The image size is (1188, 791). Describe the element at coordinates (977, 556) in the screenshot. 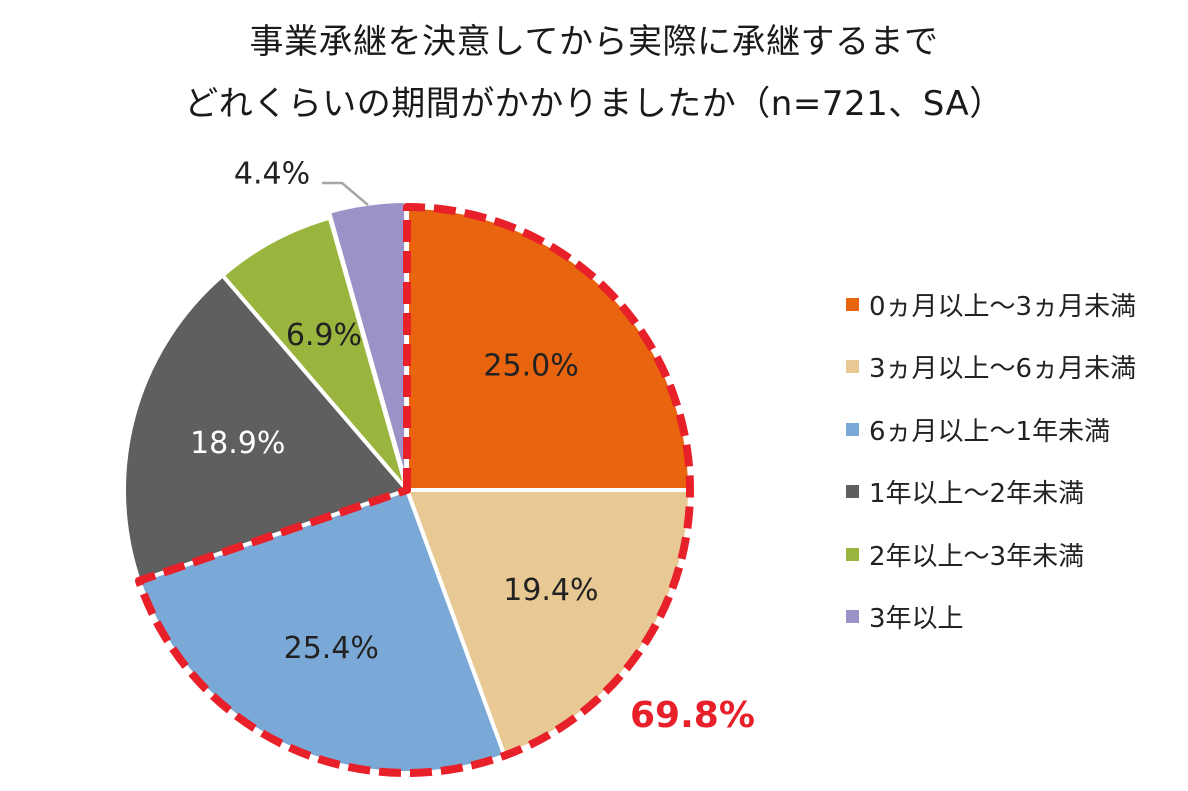

I see `legend-label-5: 2年以上～3年未満` at that location.